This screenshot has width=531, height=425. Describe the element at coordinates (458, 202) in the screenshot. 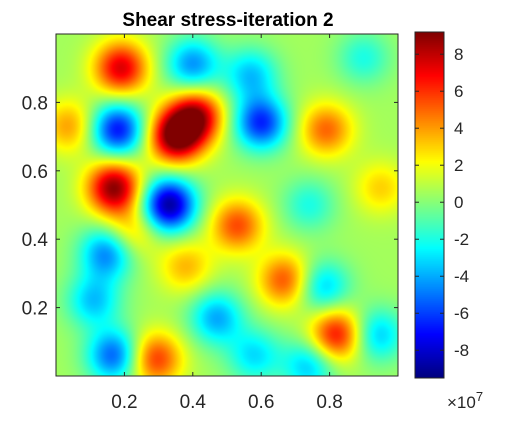

I see `colorbar-tick-label: 0` at that location.